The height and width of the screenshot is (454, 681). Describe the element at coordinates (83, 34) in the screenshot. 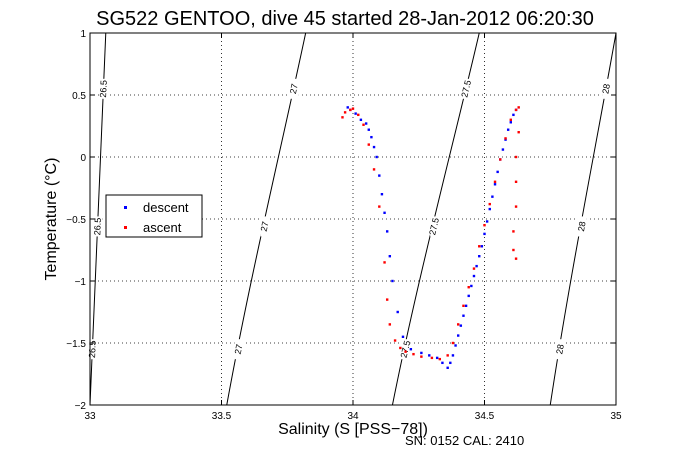

I see `y-tick-label: 1` at that location.